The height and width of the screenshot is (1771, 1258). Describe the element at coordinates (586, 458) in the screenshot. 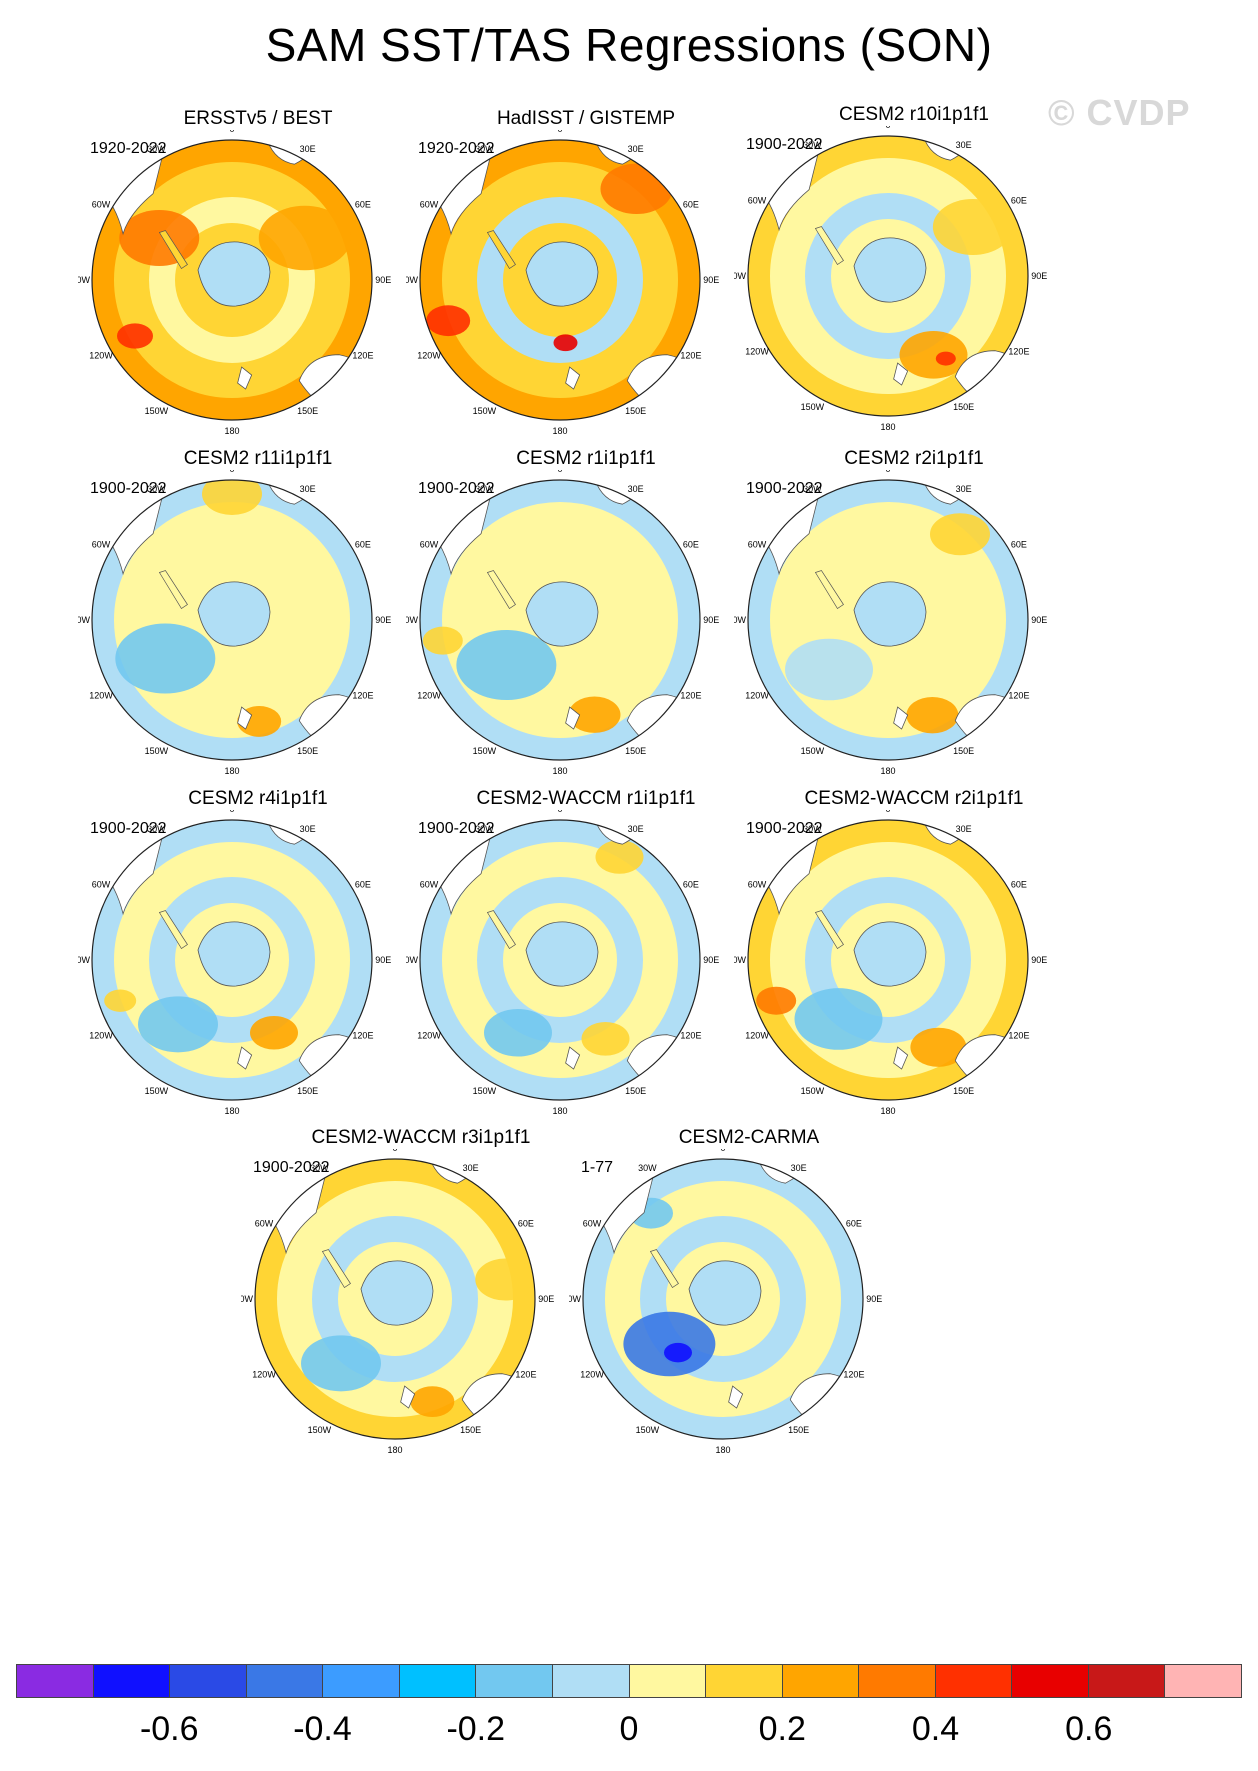

I see `panel-title: CESM2 r1i1p1f1` at that location.